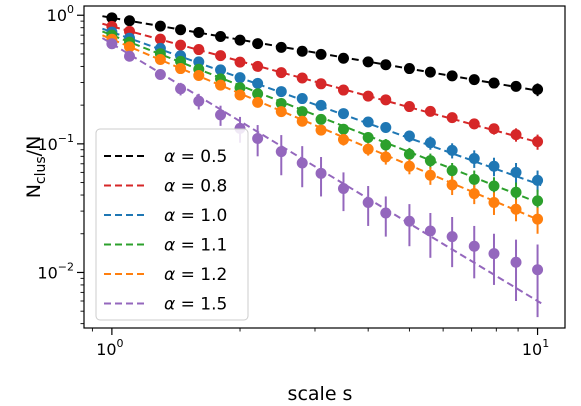 Image resolution: width=581 pixels, height=406 pixels. What do you see at coordinates (195, 157) in the screenshot?
I see `legend-label: α = 0.5` at bounding box center [195, 157].